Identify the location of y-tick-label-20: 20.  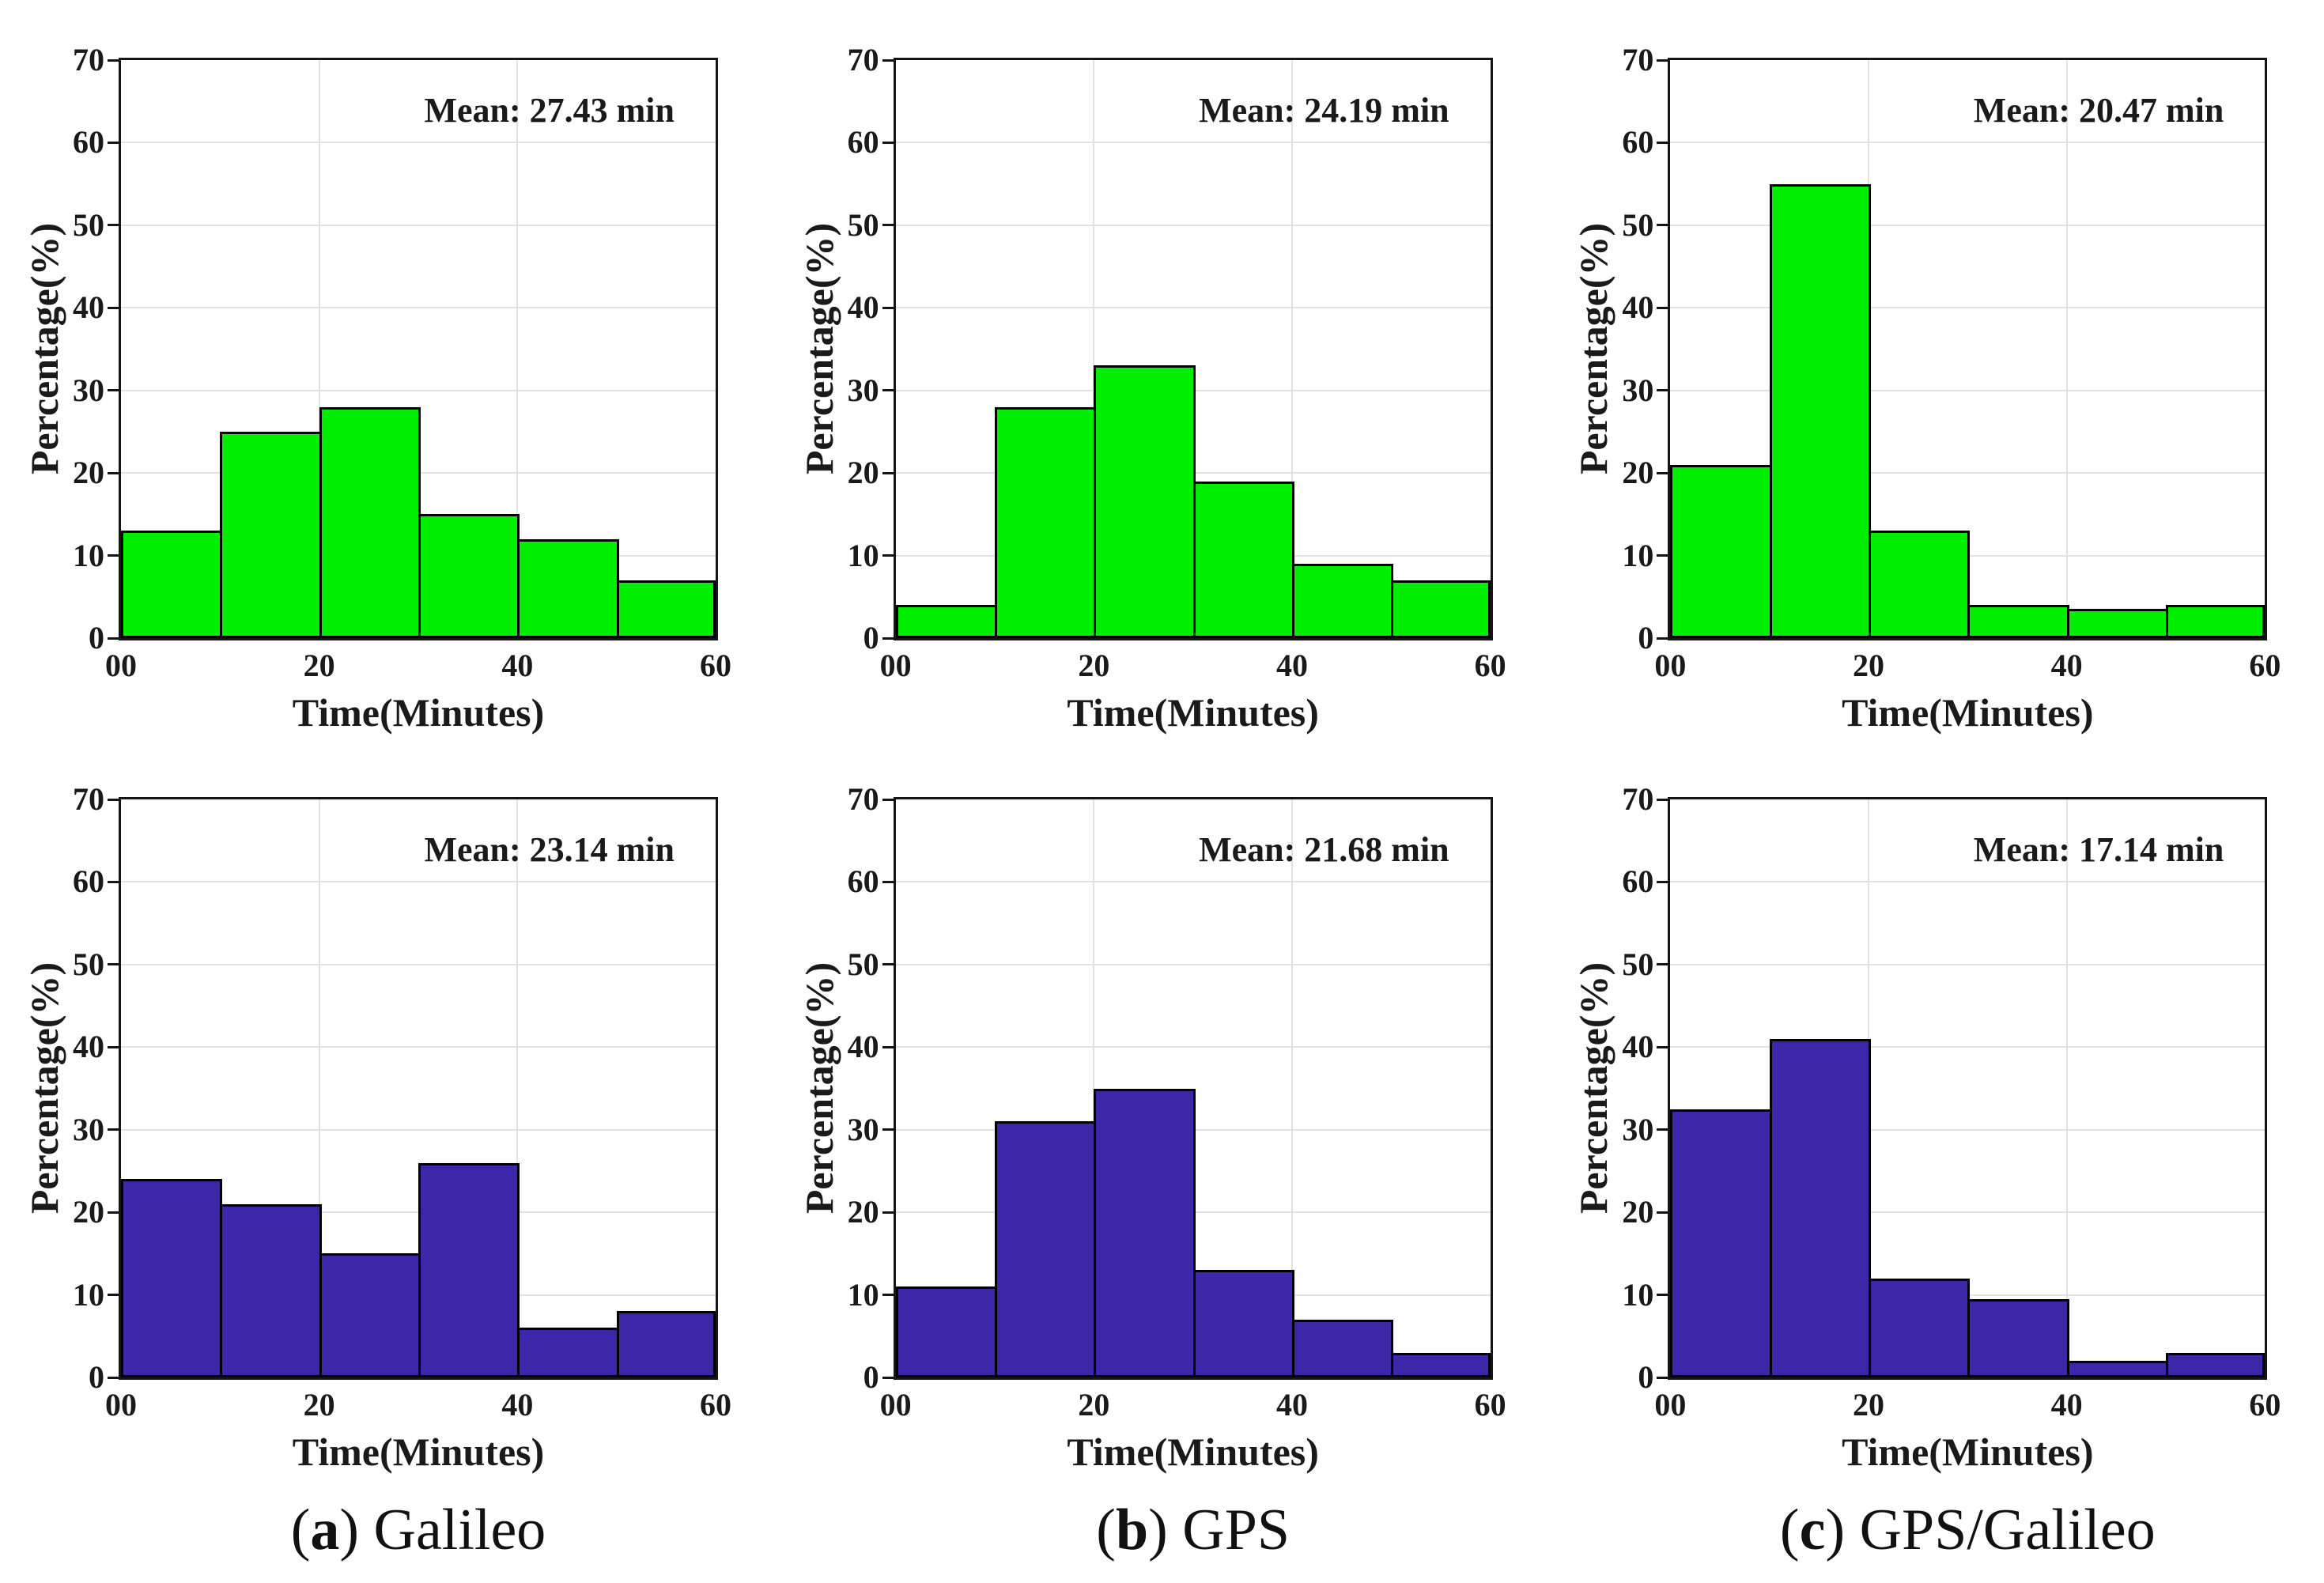
(863, 1212).